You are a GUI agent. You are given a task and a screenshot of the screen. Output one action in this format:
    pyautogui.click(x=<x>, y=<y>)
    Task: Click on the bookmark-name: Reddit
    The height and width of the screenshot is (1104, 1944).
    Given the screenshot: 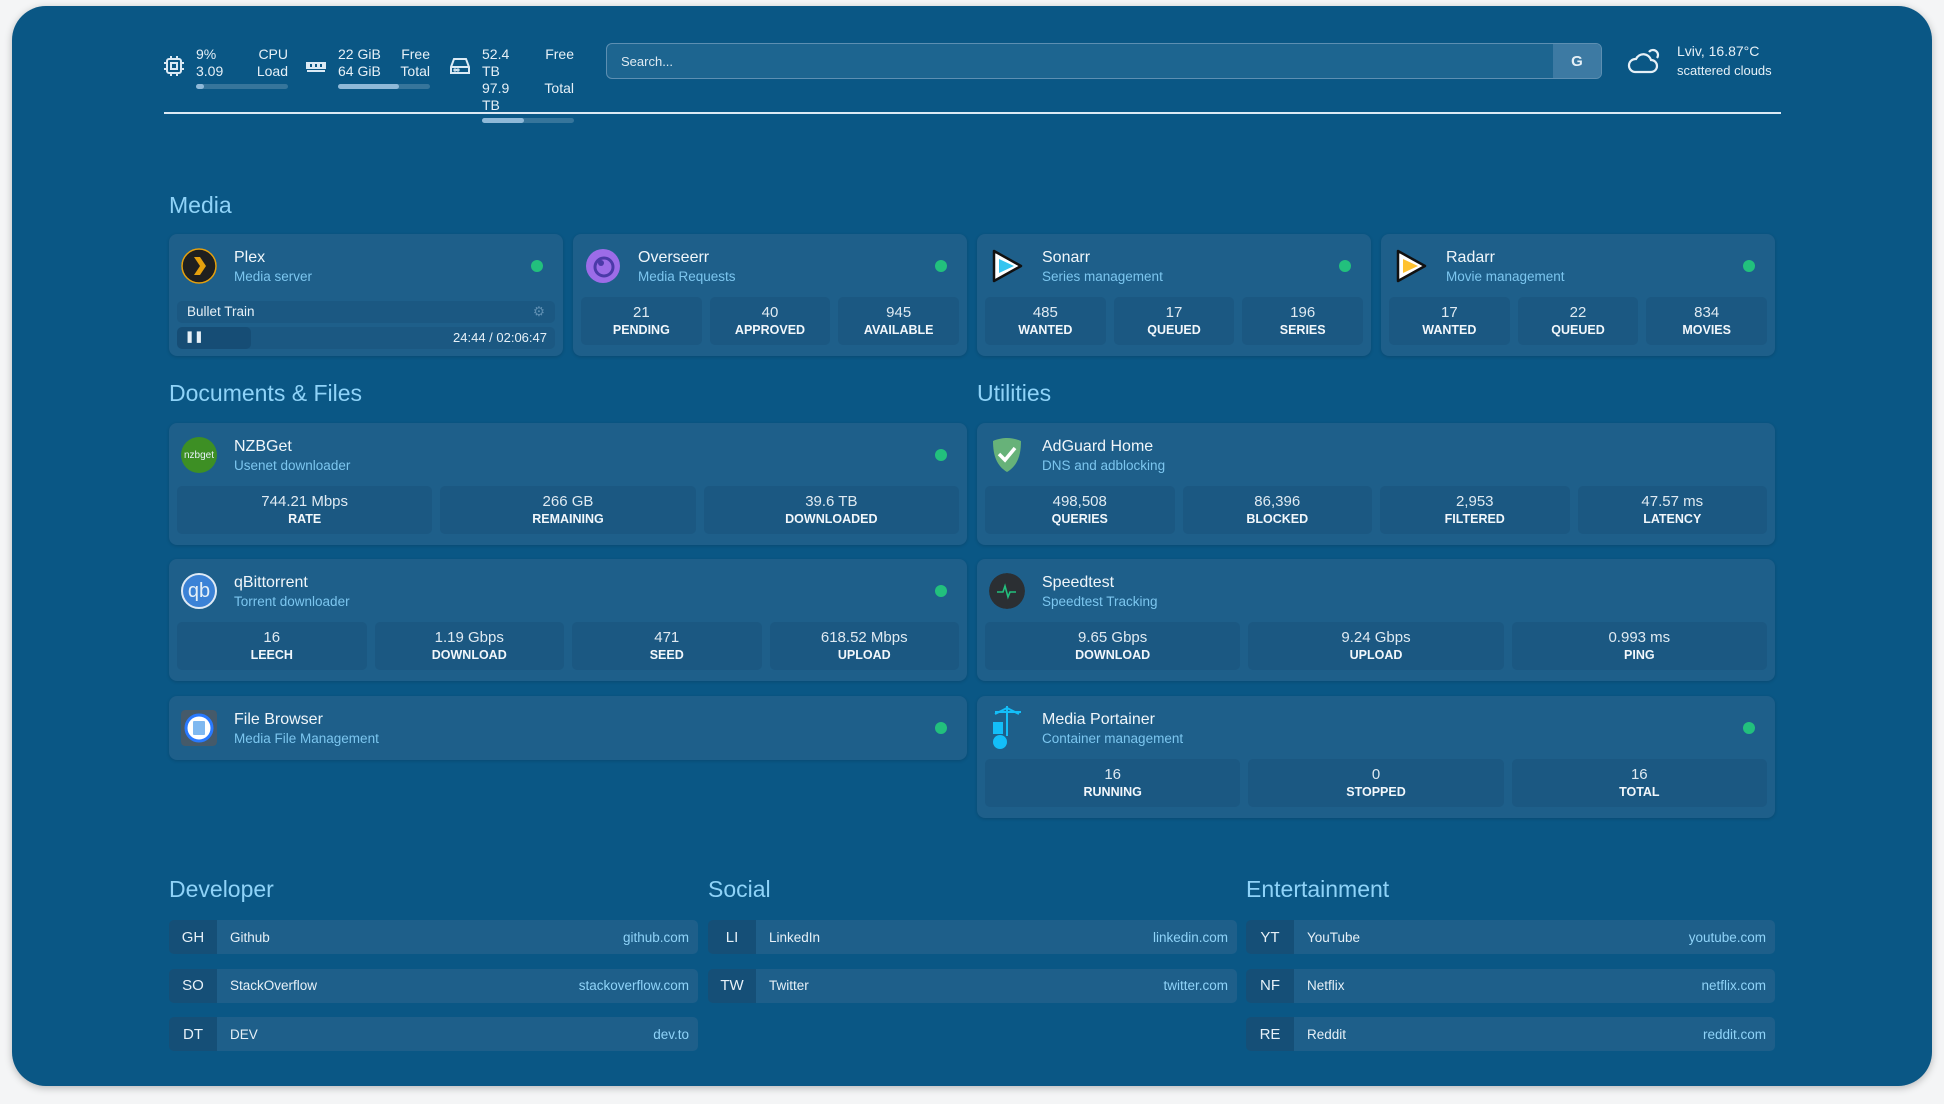 What is the action you would take?
    pyautogui.click(x=1327, y=1034)
    